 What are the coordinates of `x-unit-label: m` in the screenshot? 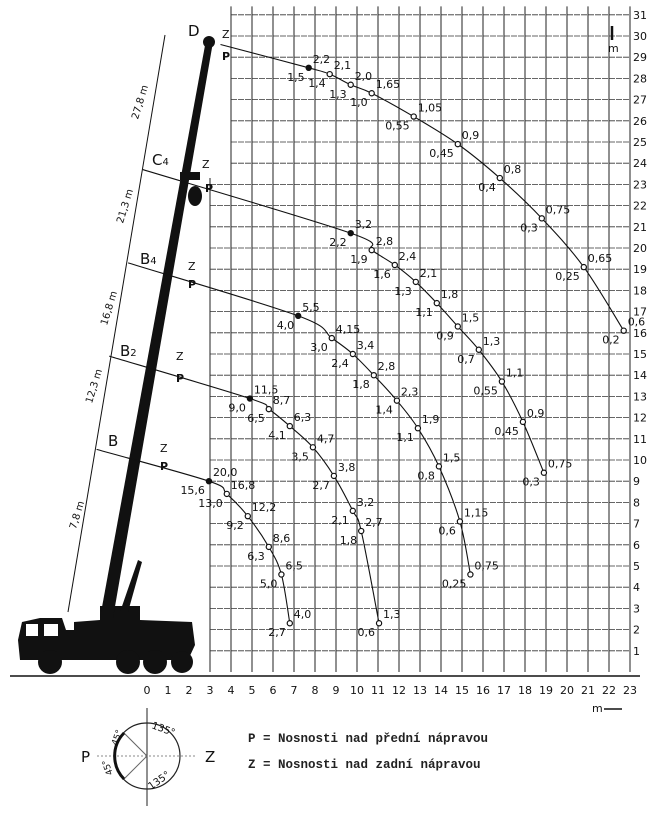 It's located at (597, 708).